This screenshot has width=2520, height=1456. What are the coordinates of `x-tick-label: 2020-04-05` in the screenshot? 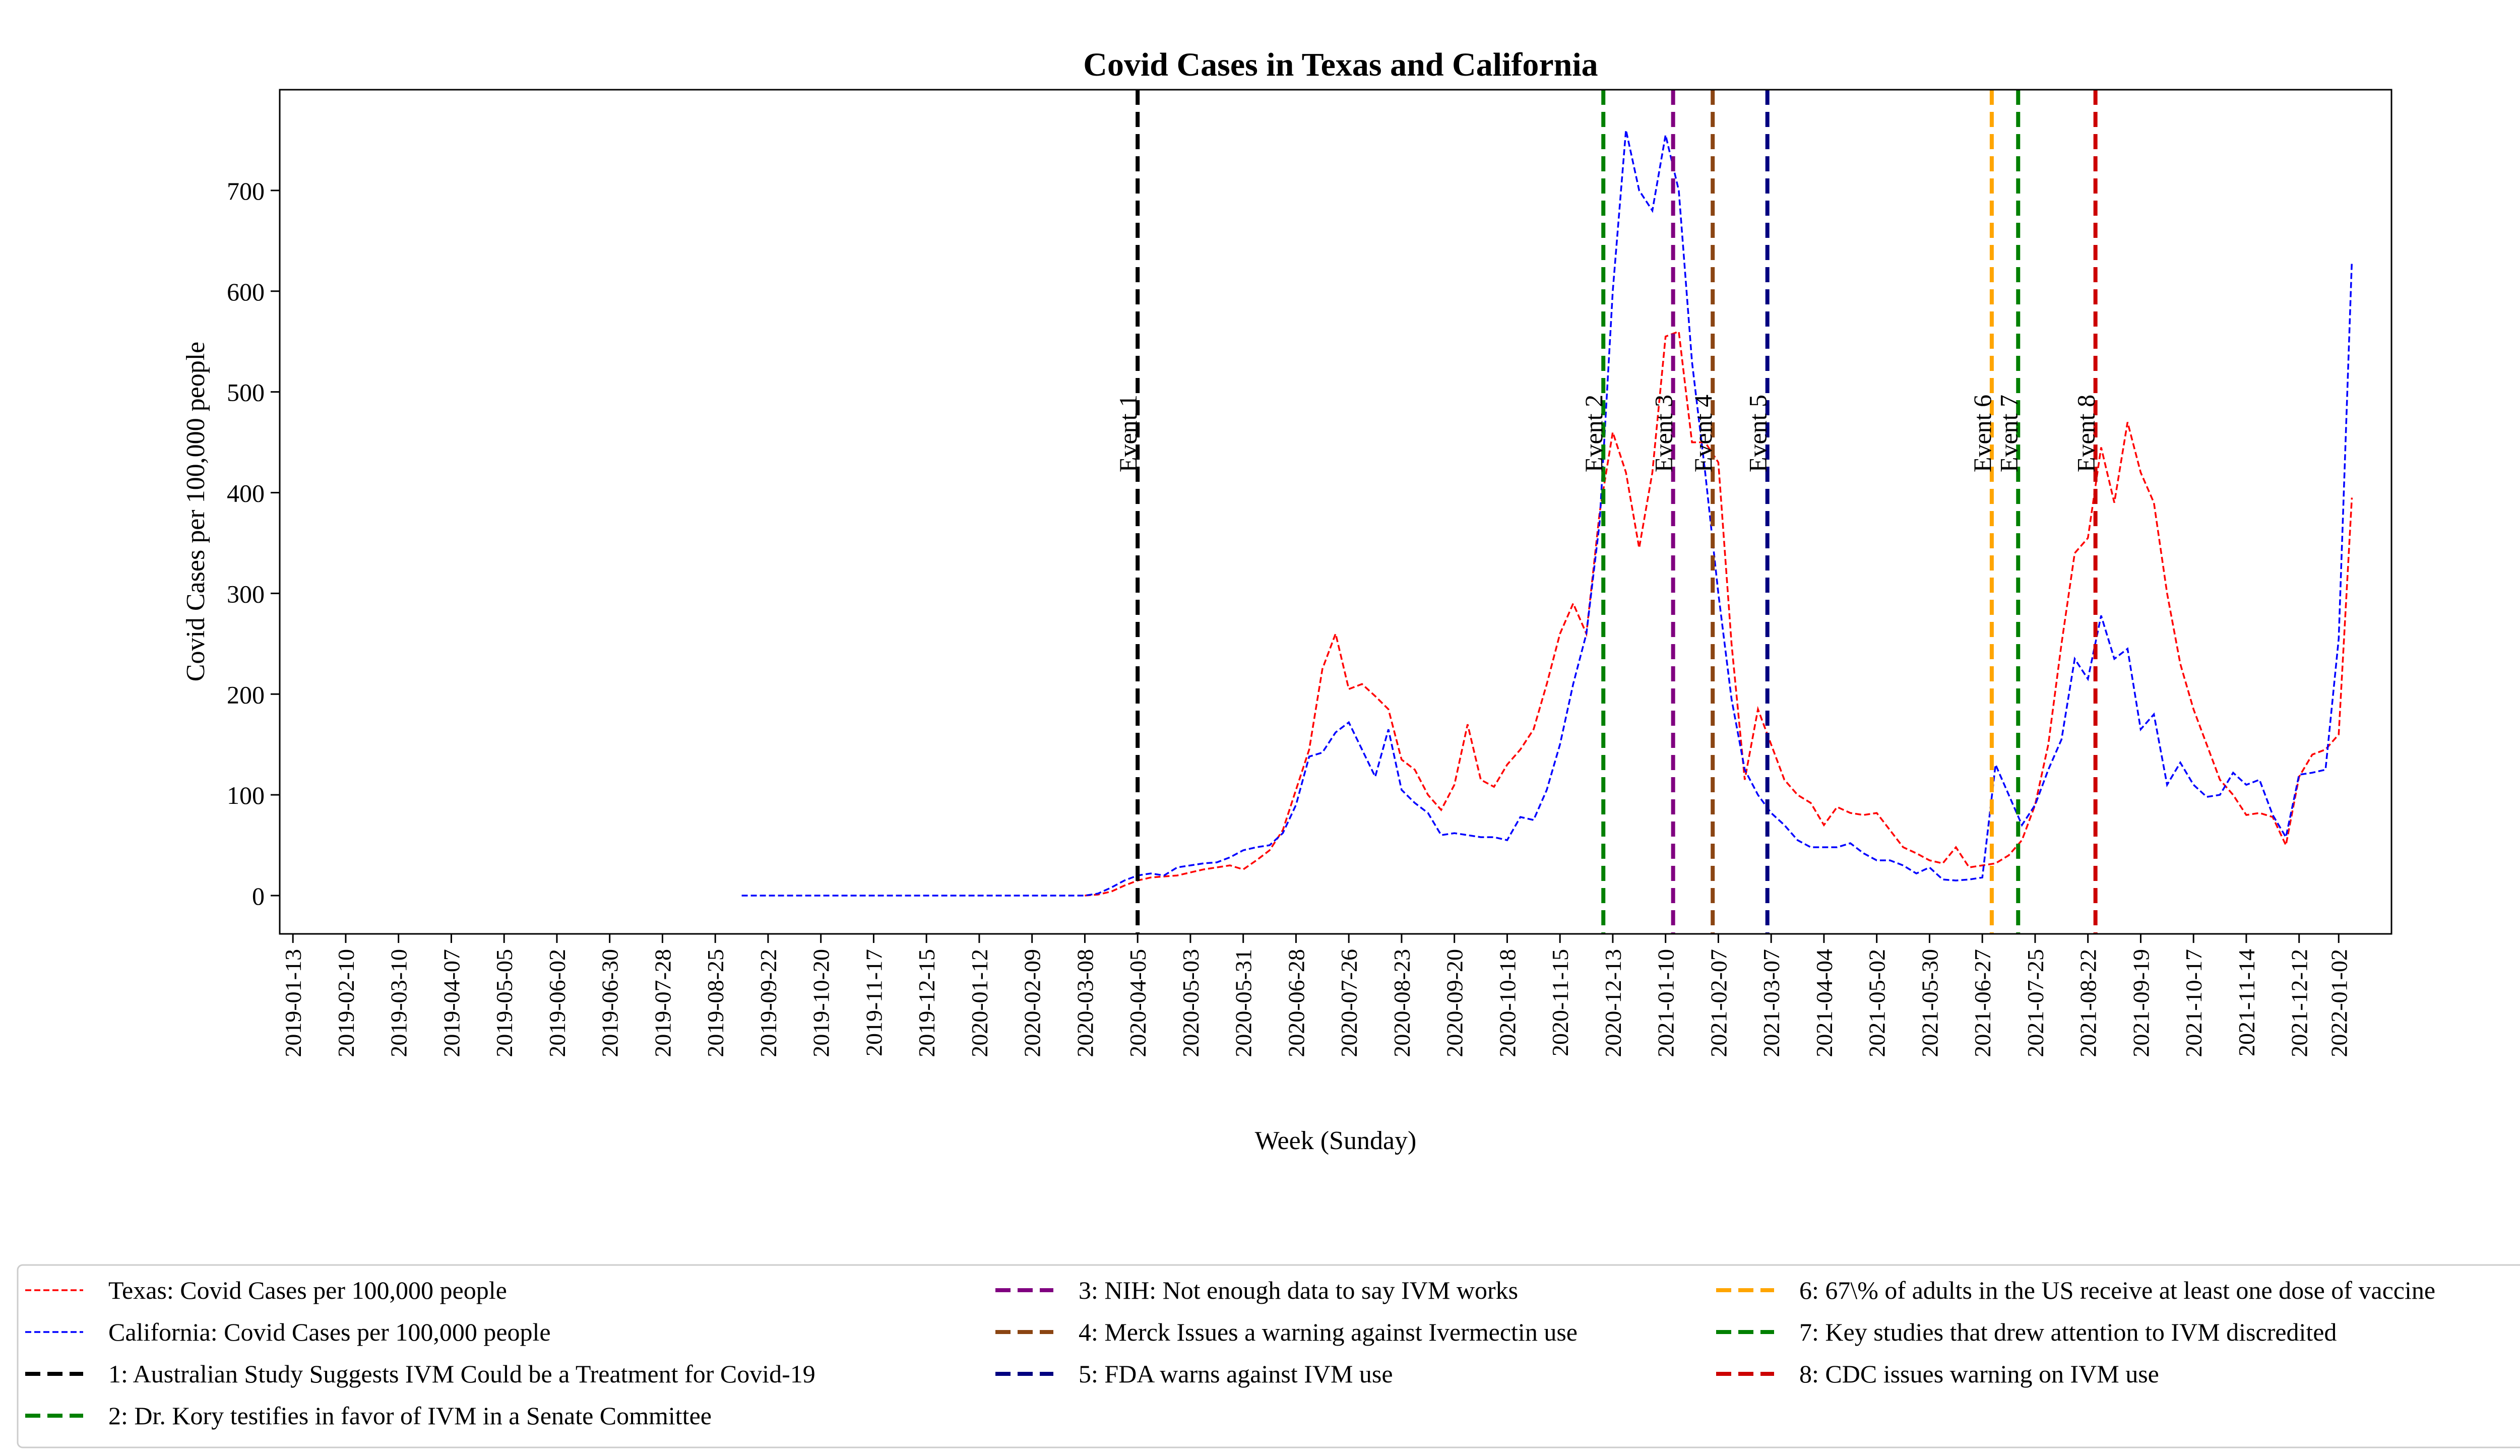 It's located at (1138, 1003).